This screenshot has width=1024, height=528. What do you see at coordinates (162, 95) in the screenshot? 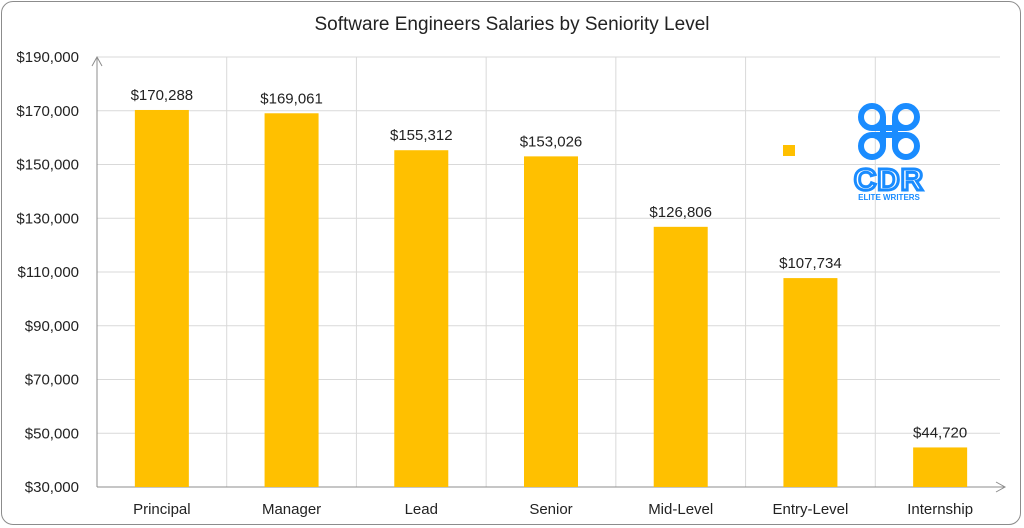
I see `data-label: $170,288` at bounding box center [162, 95].